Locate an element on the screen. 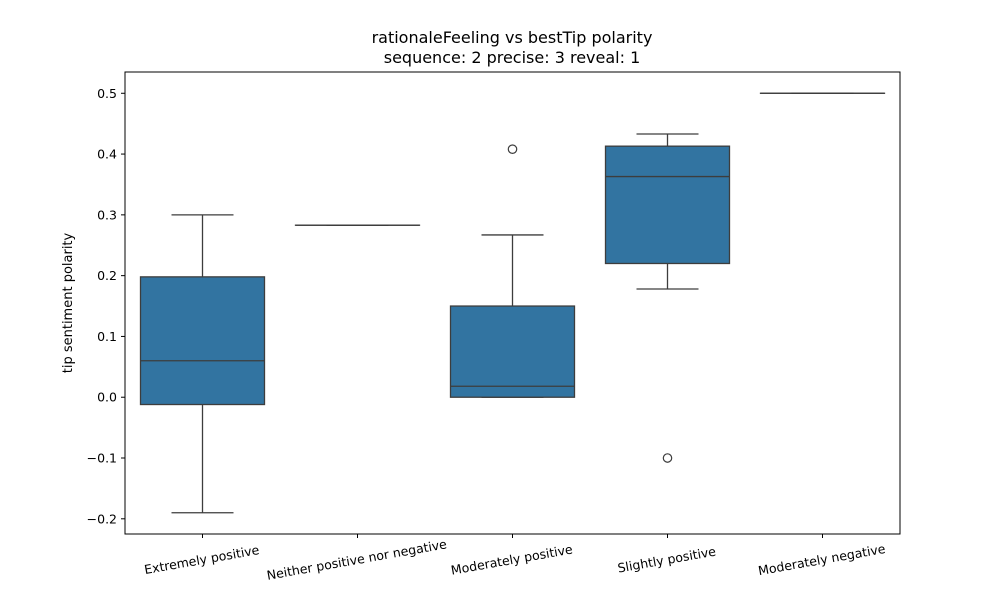  x-tick-label: Moderately positive is located at coordinates (512, 559).